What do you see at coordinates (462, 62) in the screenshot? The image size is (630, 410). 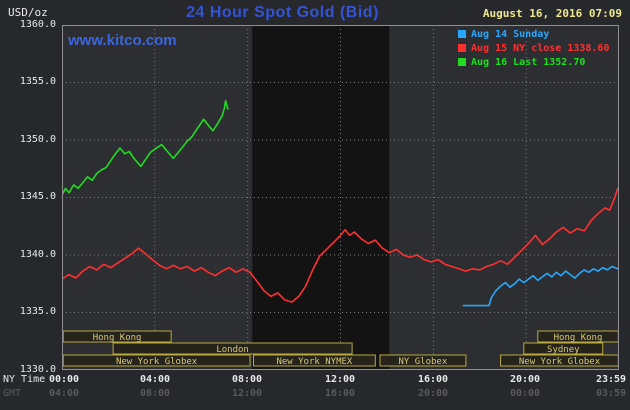 I see `series-aug16-marker-icon` at bounding box center [462, 62].